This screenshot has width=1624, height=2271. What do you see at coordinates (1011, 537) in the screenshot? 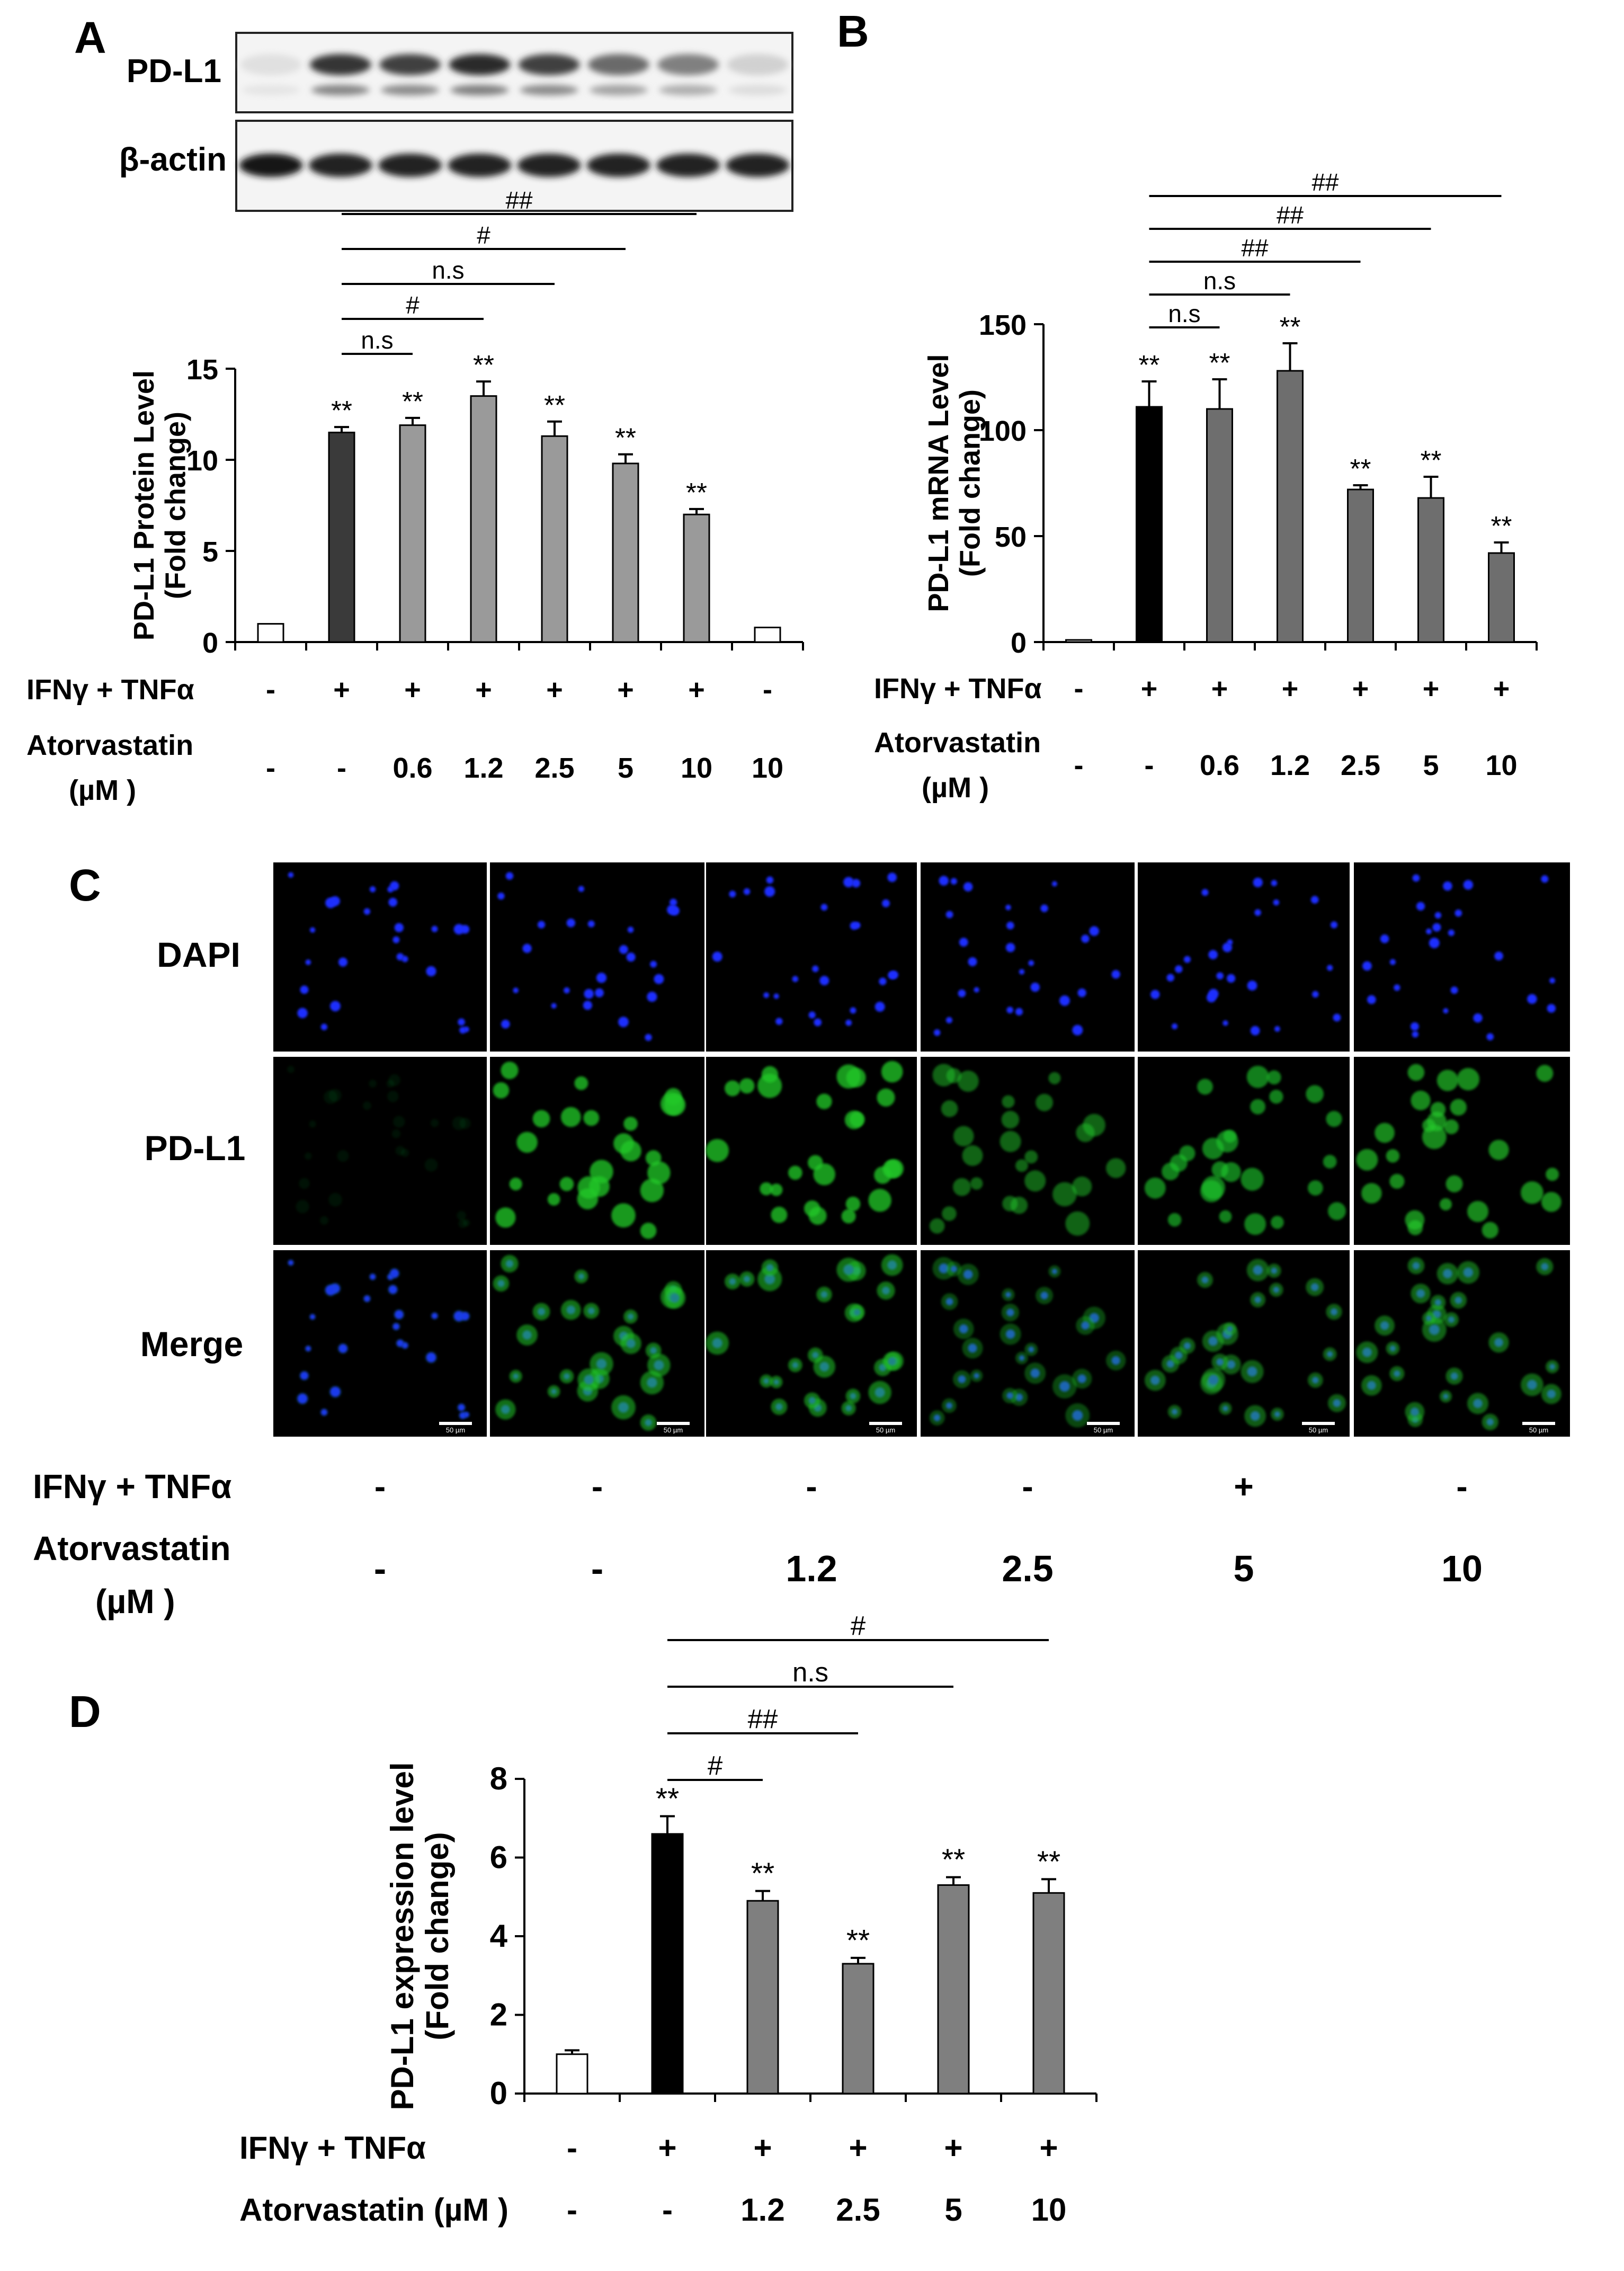
I see `y-tick-label: 50` at bounding box center [1011, 537].